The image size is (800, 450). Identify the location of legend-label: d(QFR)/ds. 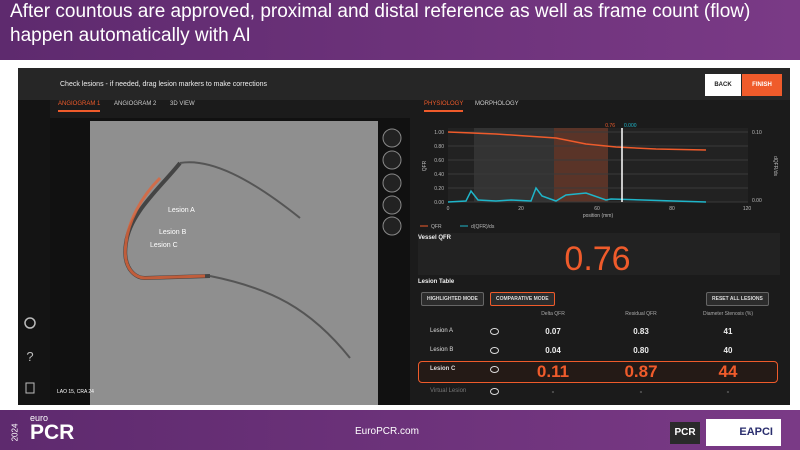
(483, 227).